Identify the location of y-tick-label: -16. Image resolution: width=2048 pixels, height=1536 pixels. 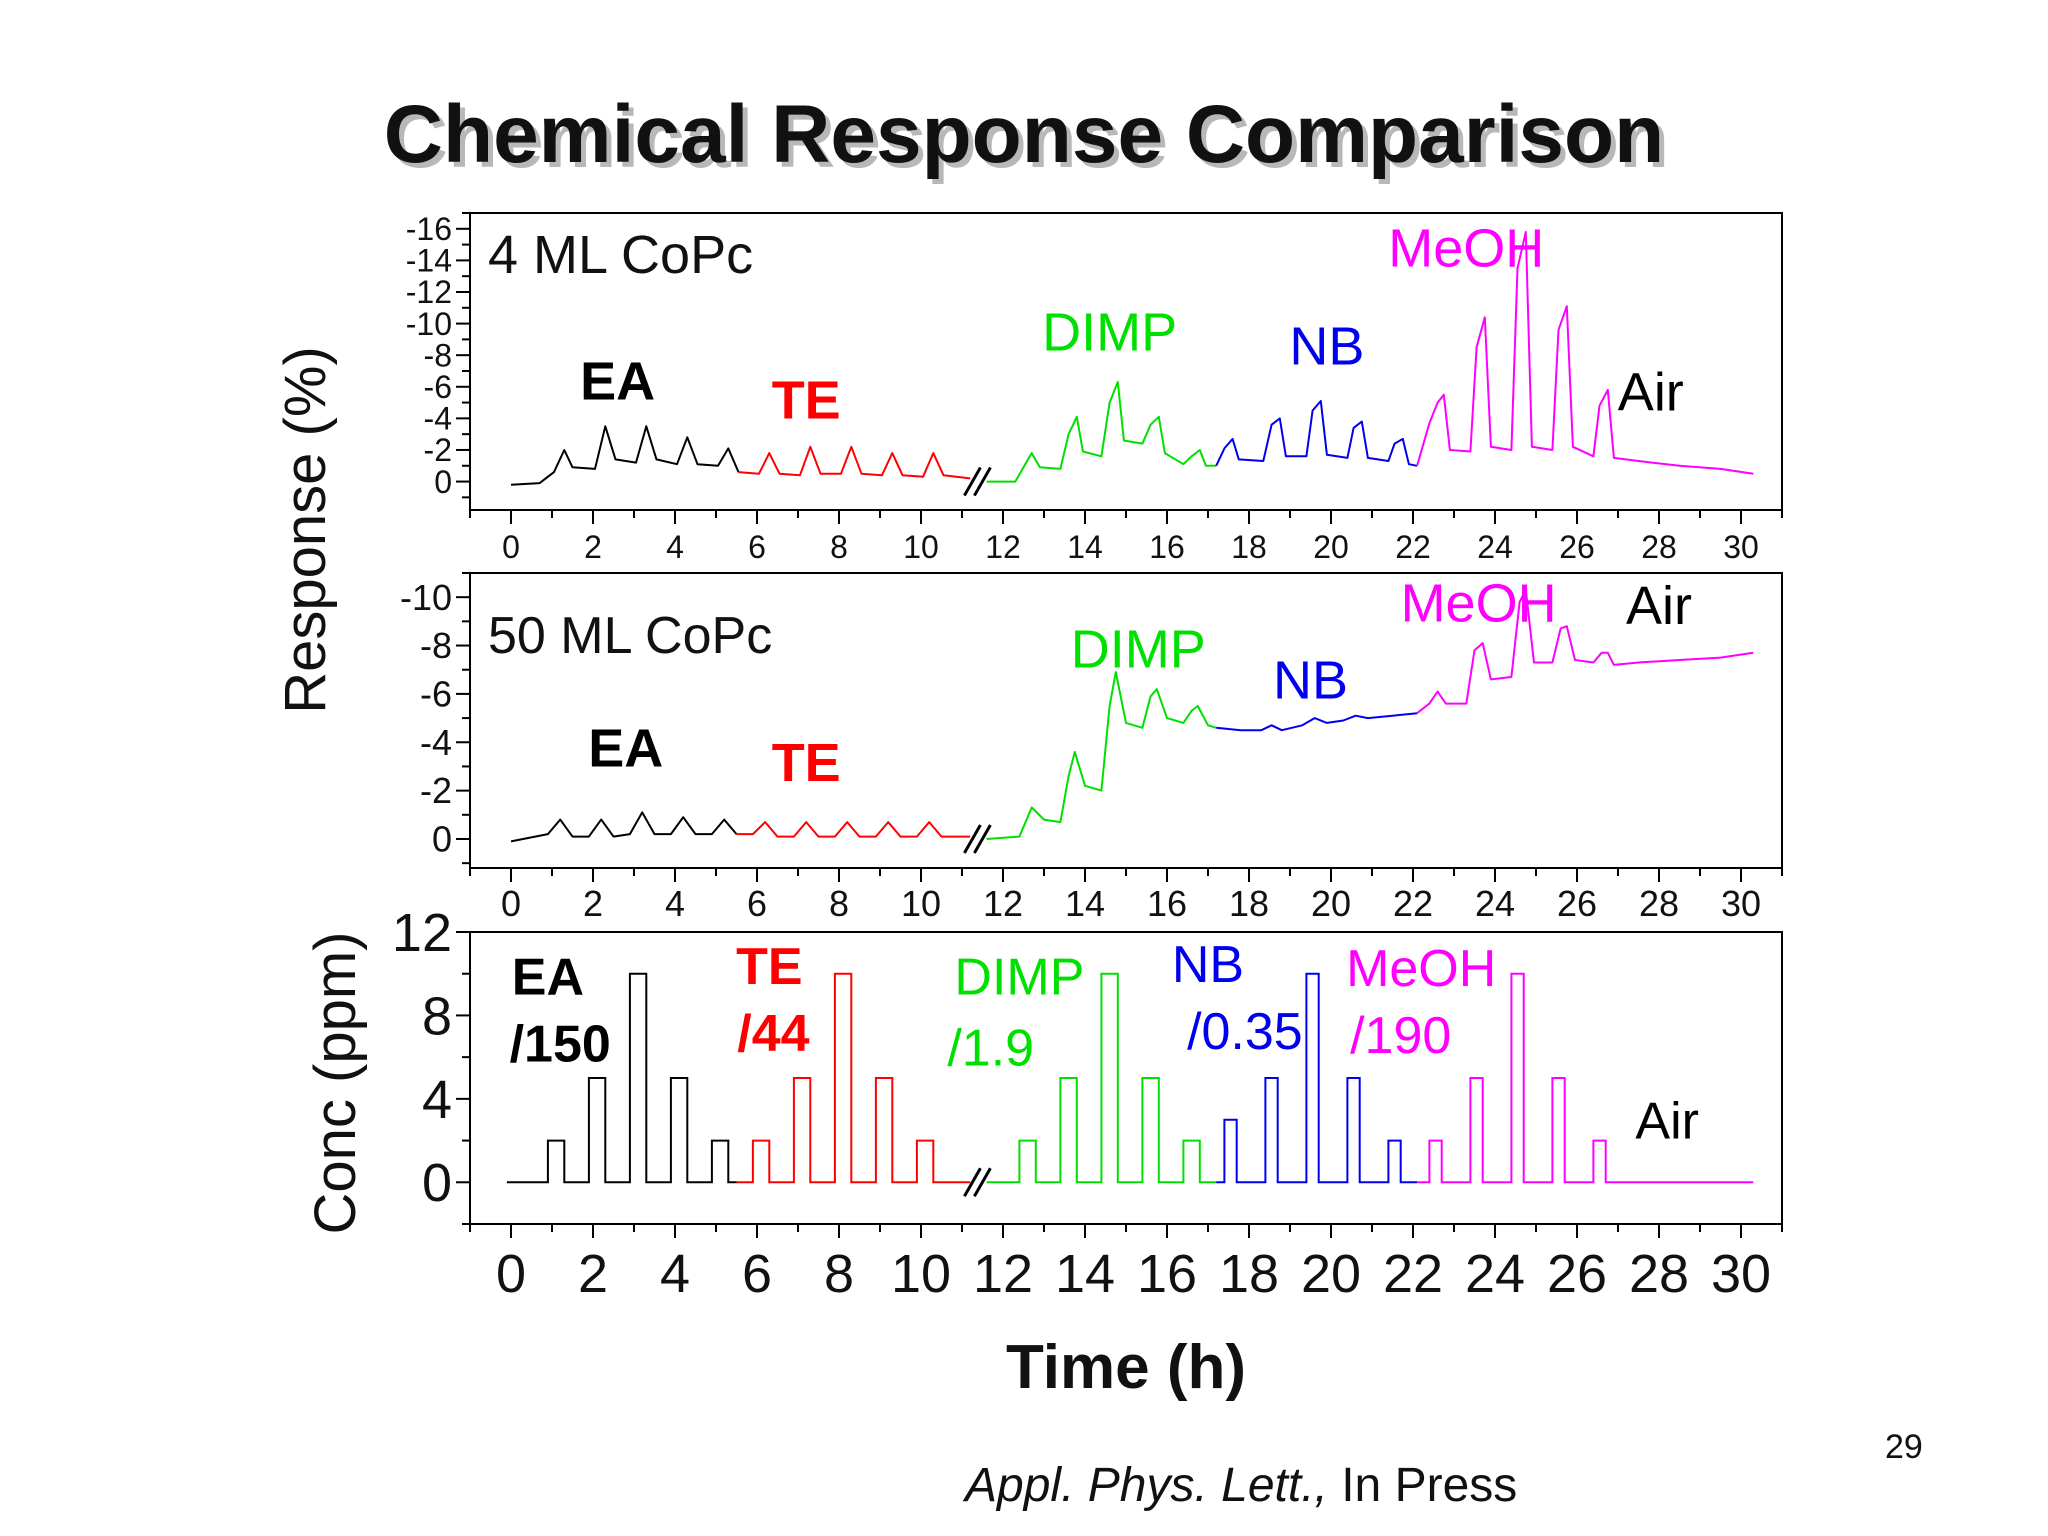
(429, 229).